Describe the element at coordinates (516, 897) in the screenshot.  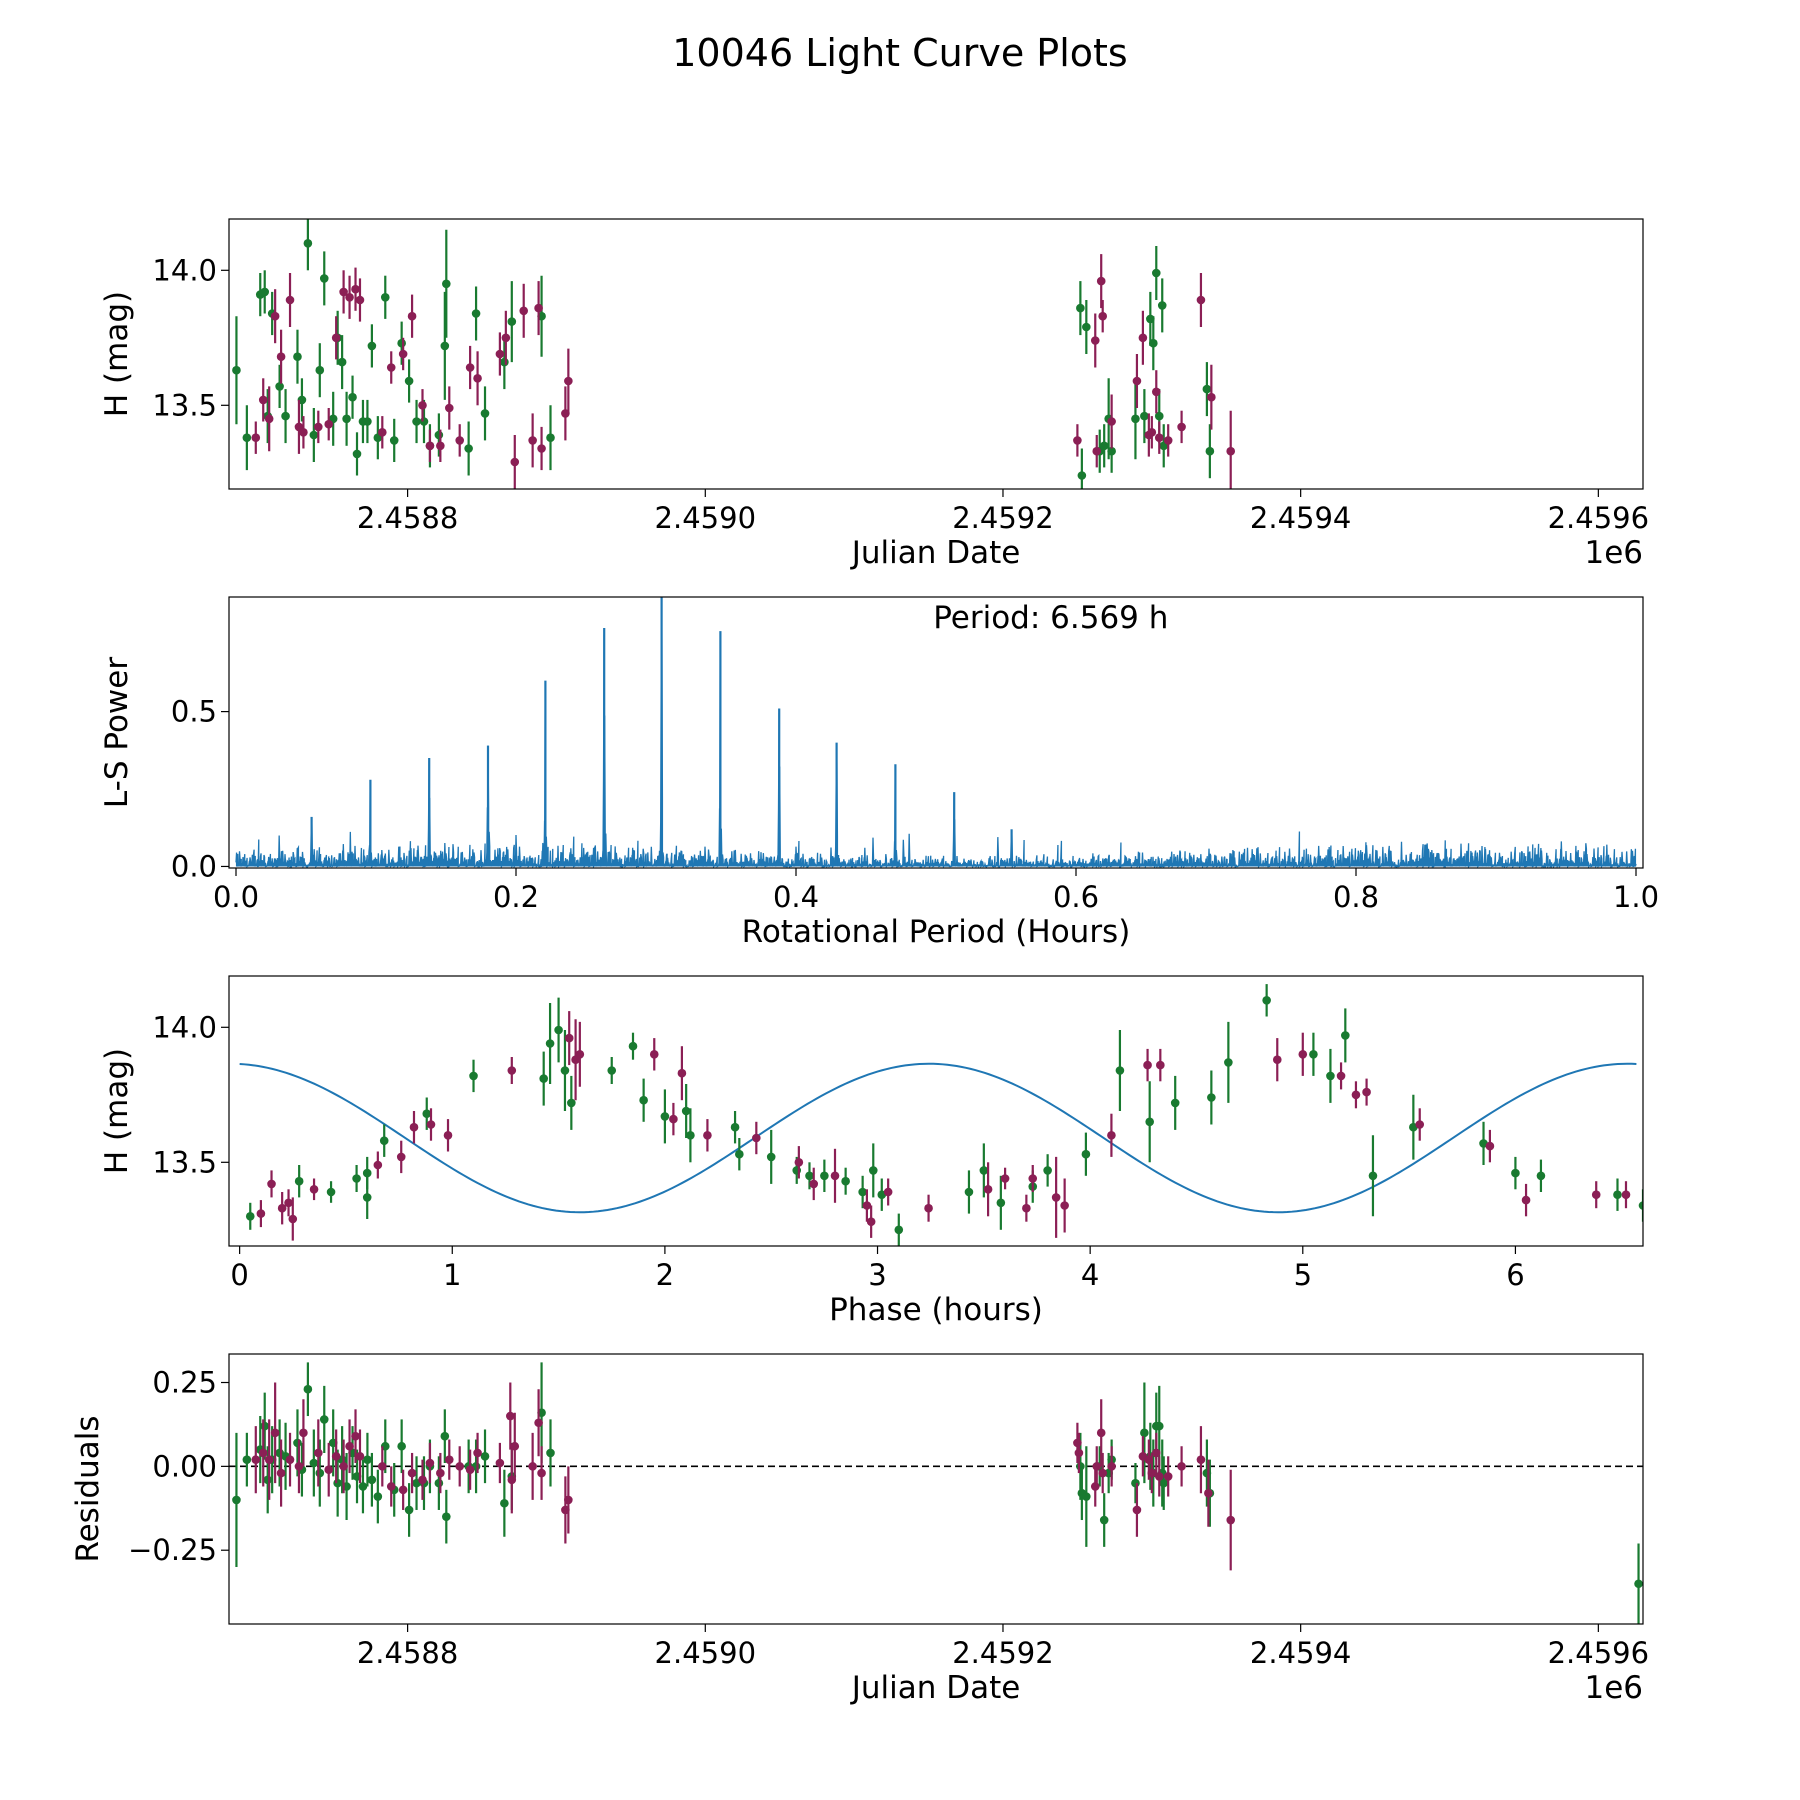
I see `x-tick-label: 0.2` at that location.